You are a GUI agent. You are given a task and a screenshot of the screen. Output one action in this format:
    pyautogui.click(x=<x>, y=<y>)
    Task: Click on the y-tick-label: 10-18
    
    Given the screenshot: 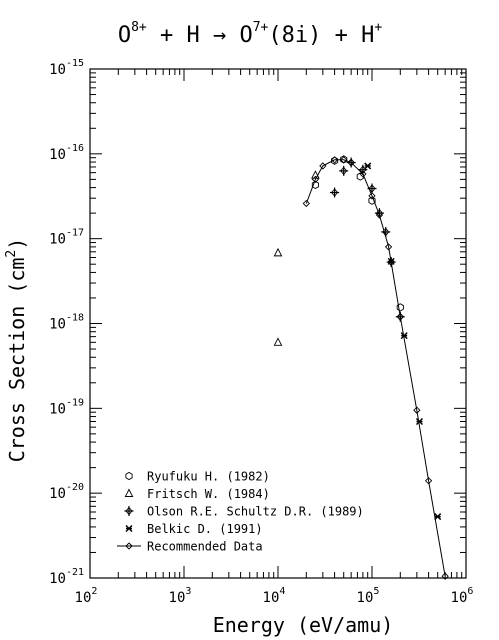 What is the action you would take?
    pyautogui.click(x=66, y=323)
    